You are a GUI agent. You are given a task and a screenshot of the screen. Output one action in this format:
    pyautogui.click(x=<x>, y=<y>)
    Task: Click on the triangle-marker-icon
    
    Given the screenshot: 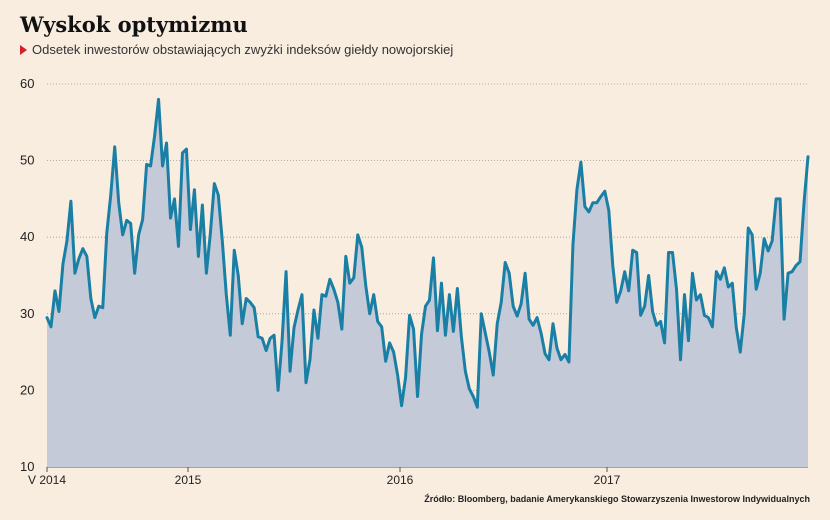 What is the action you would take?
    pyautogui.click(x=23, y=49)
    